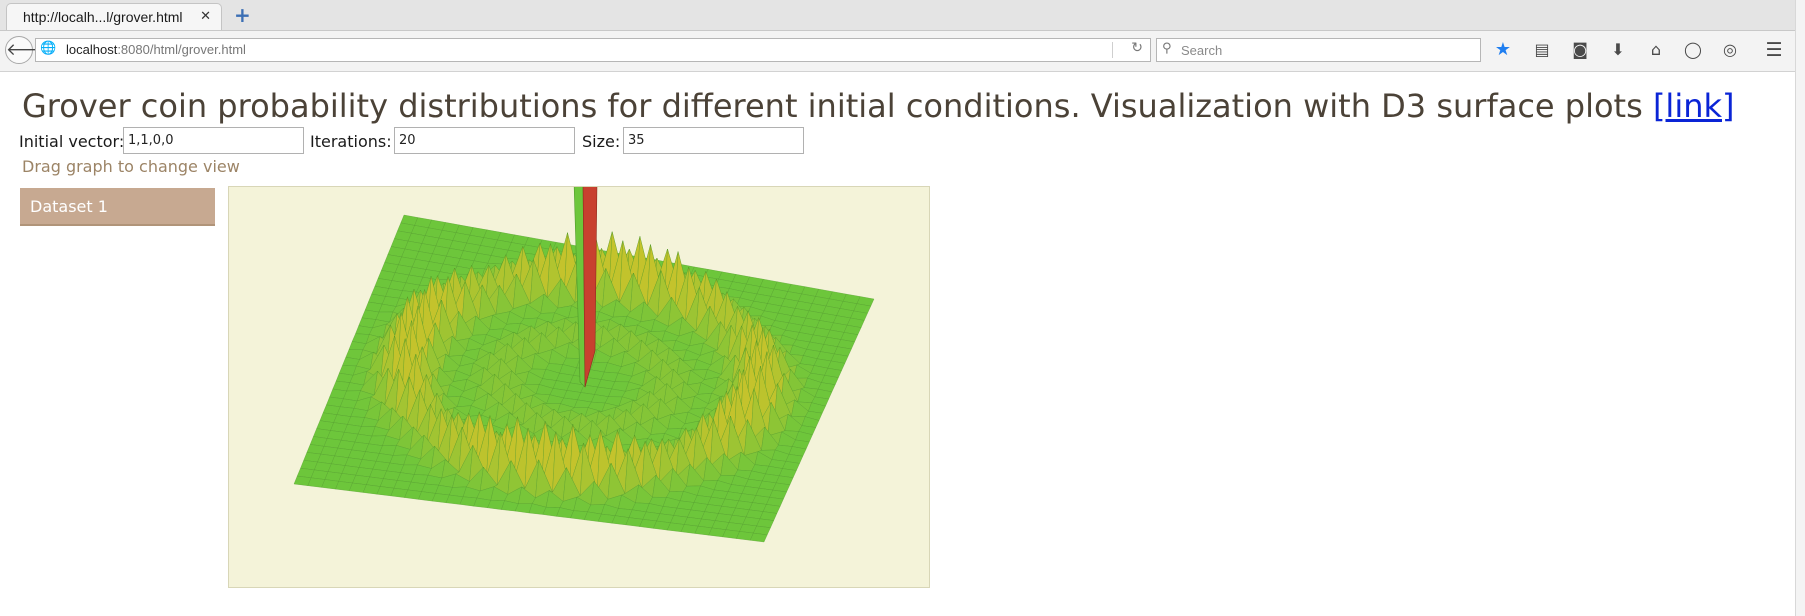 The image size is (1805, 616). I want to click on new-tab-icon: +, so click(242, 15).